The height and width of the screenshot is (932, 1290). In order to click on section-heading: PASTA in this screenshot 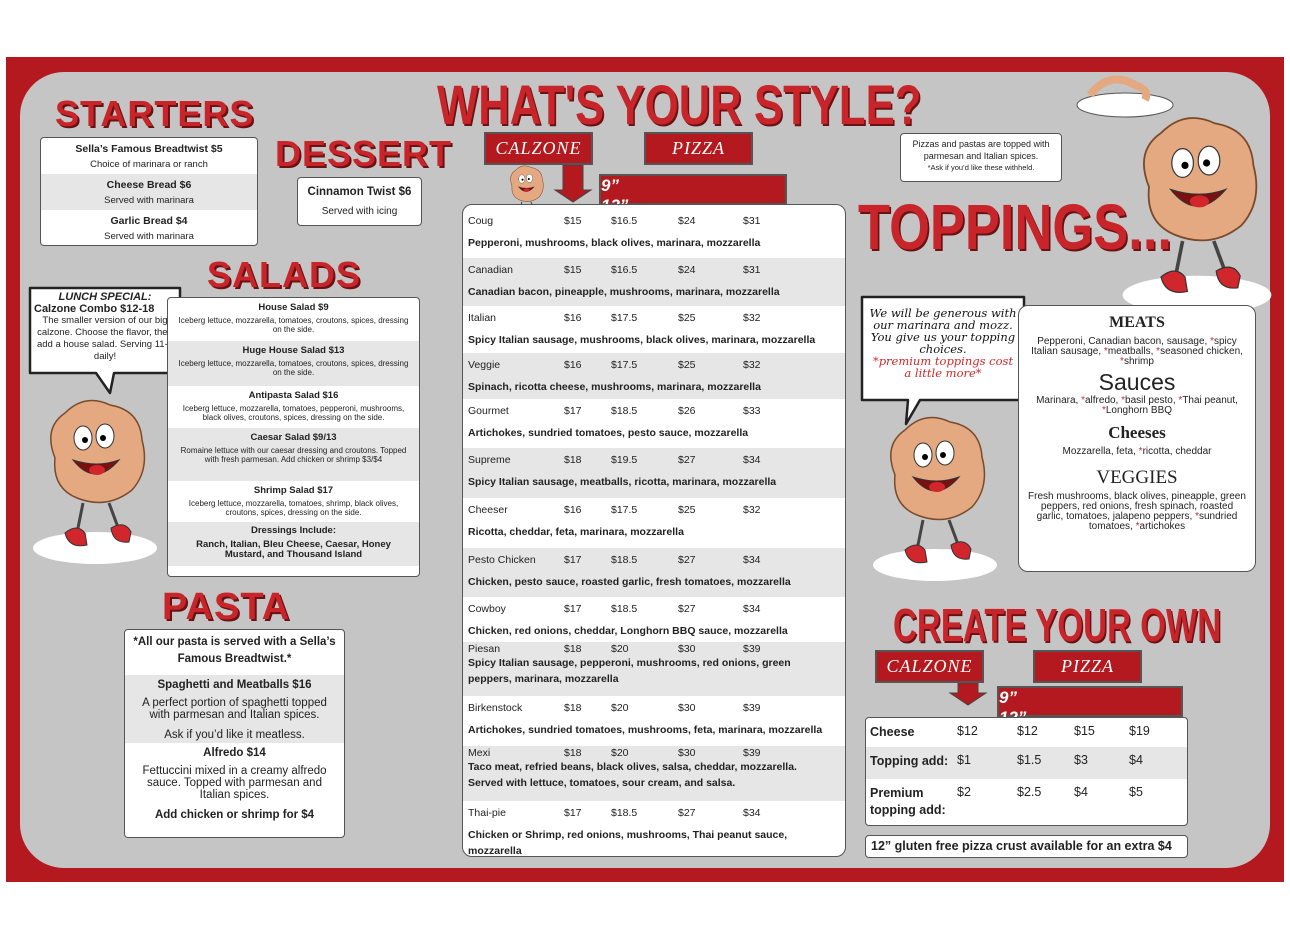, I will do `click(226, 607)`.